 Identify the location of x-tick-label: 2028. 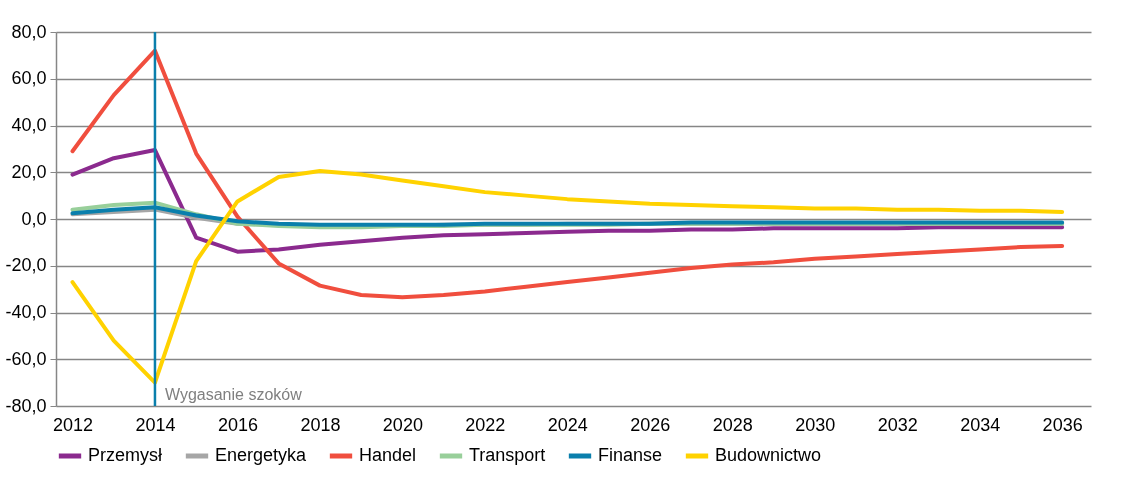
(732, 424).